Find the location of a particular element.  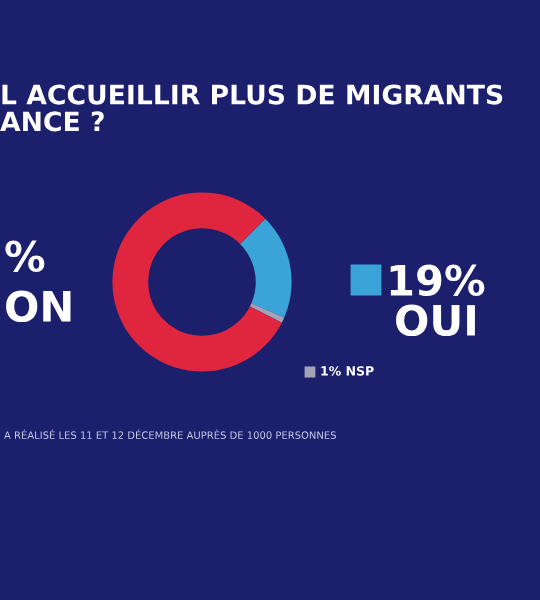

chart-title: L ACCUEILLIR PLUS DE MIGRANTS ANCE ? is located at coordinates (251, 108).